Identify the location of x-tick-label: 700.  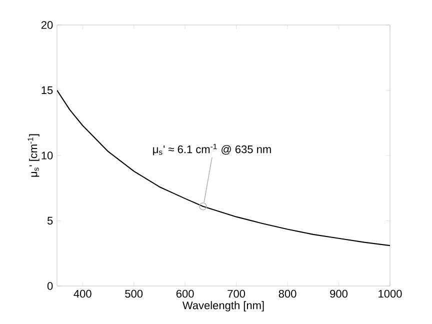
(237, 294).